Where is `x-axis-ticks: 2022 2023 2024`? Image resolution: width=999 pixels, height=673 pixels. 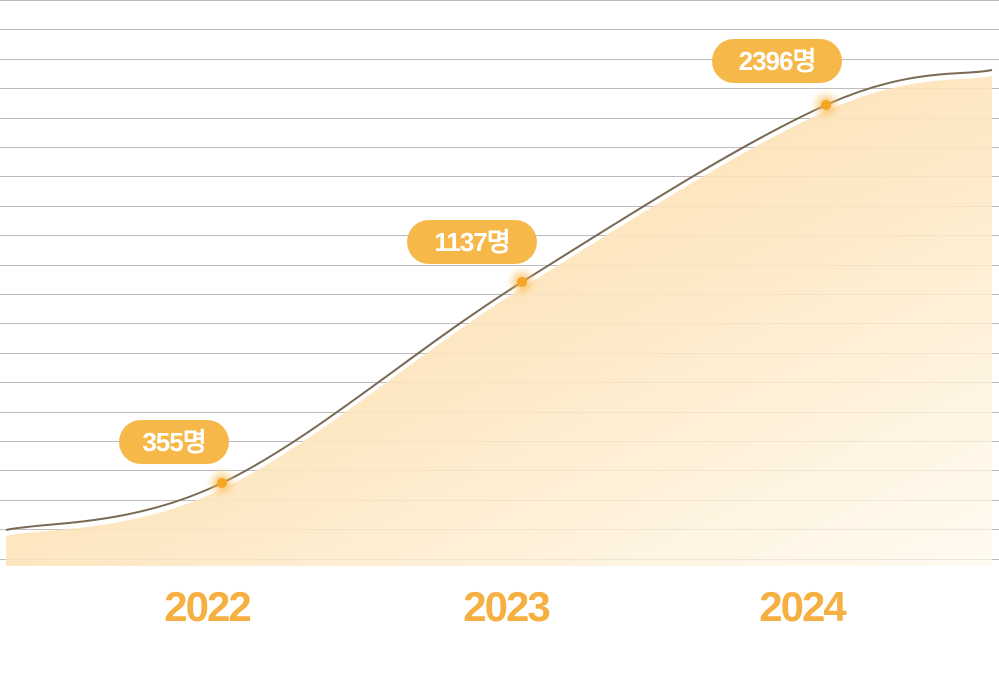
x-axis-ticks: 2022 2023 2024 is located at coordinates (506, 606).